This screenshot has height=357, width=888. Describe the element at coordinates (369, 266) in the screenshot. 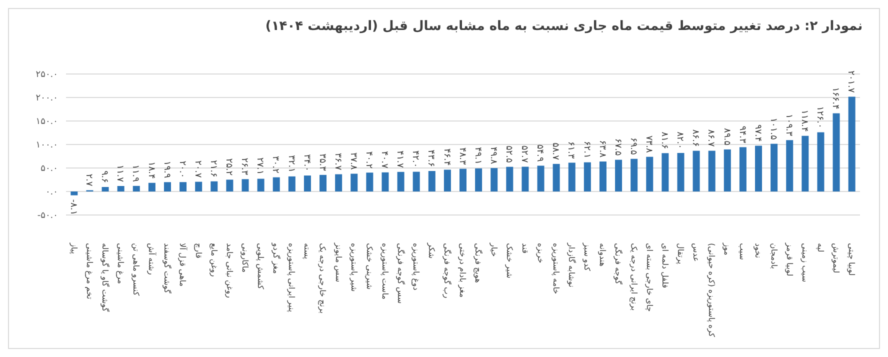

I see `x-tick-label: شیرینی خشک` at that location.